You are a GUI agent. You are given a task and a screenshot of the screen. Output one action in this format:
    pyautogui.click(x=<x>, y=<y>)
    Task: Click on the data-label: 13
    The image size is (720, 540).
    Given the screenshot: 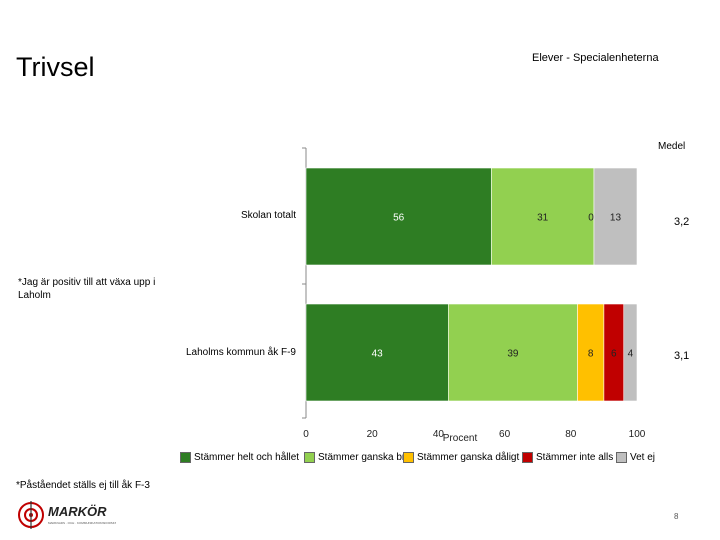 What is the action you would take?
    pyautogui.click(x=616, y=218)
    